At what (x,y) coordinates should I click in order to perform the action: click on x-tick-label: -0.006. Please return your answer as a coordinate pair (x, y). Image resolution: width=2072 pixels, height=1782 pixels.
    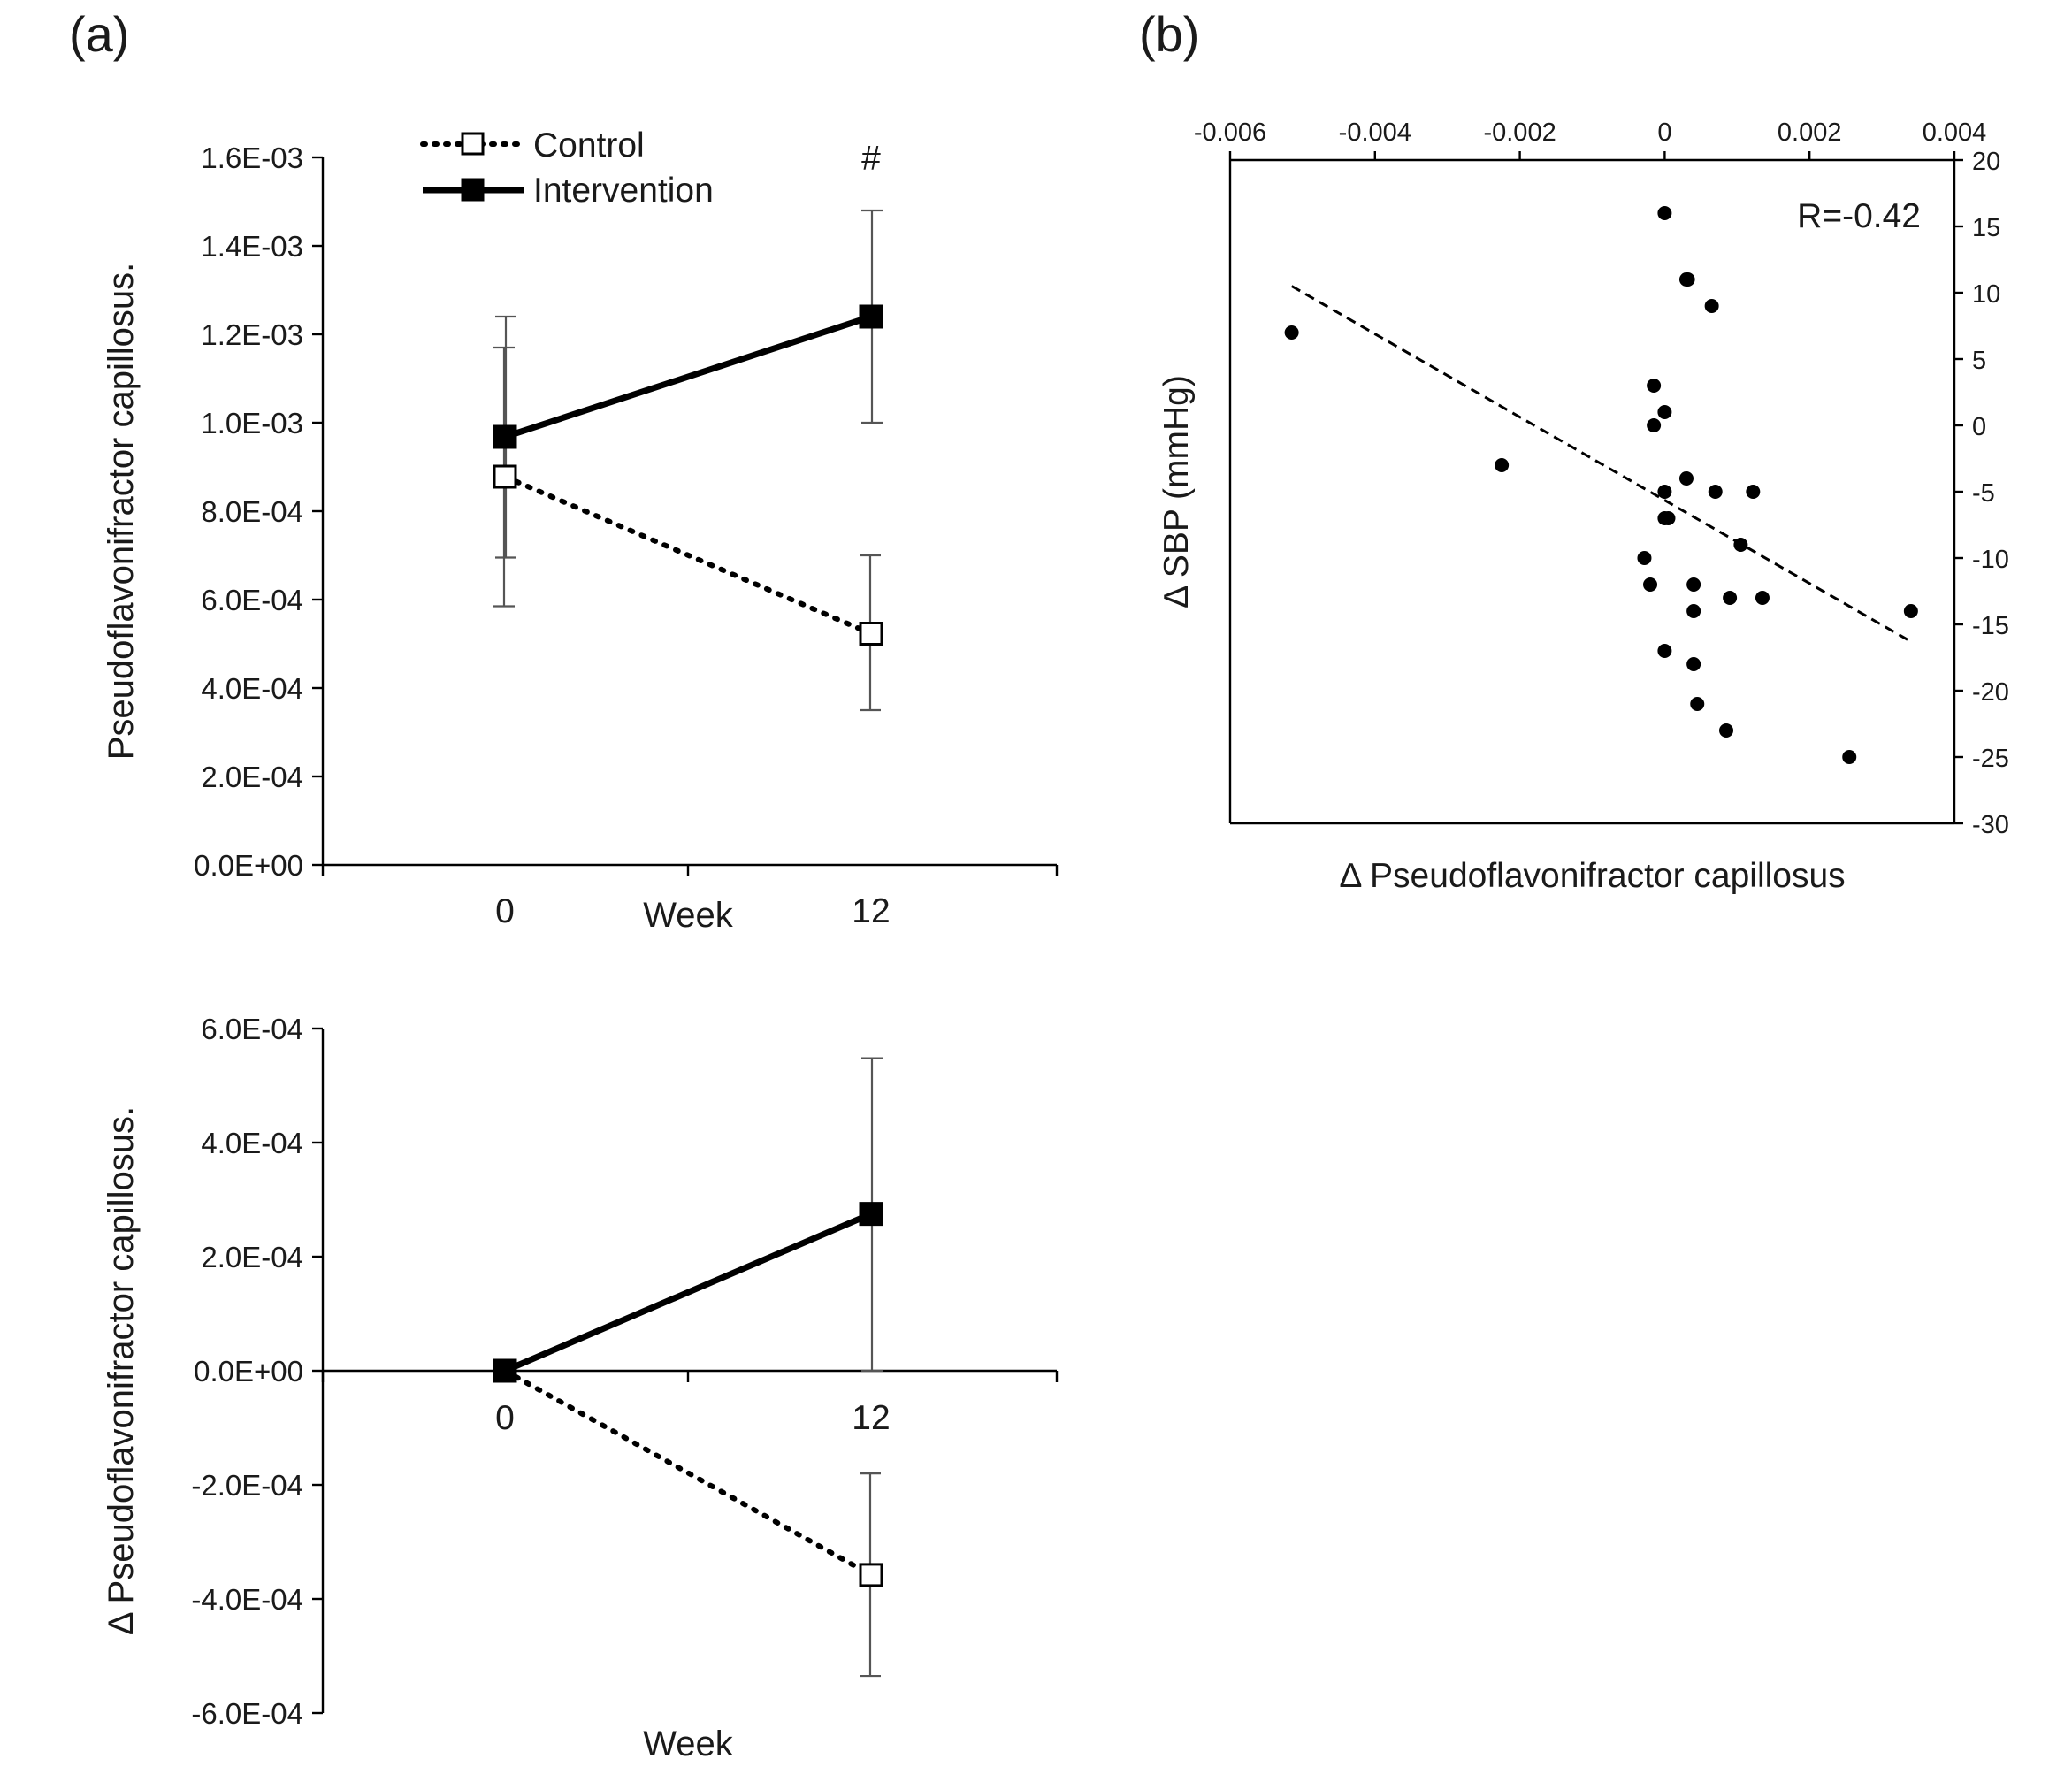
    Looking at the image, I should click on (1230, 133).